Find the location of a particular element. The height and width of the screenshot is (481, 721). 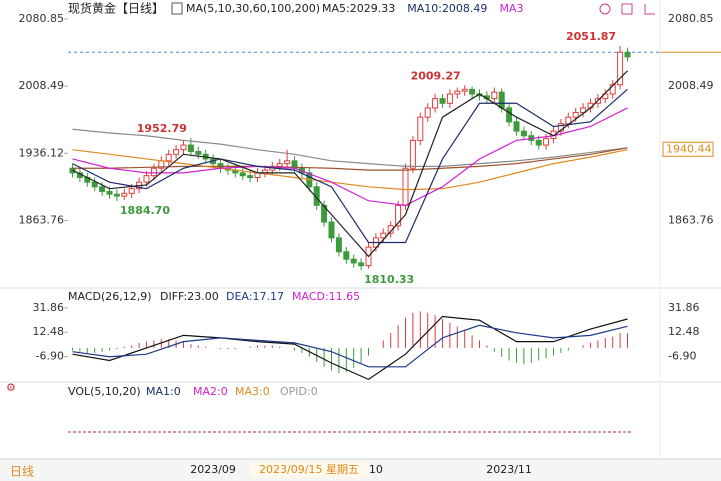

legend-entry: MA10:2008.49 is located at coordinates (447, 8).